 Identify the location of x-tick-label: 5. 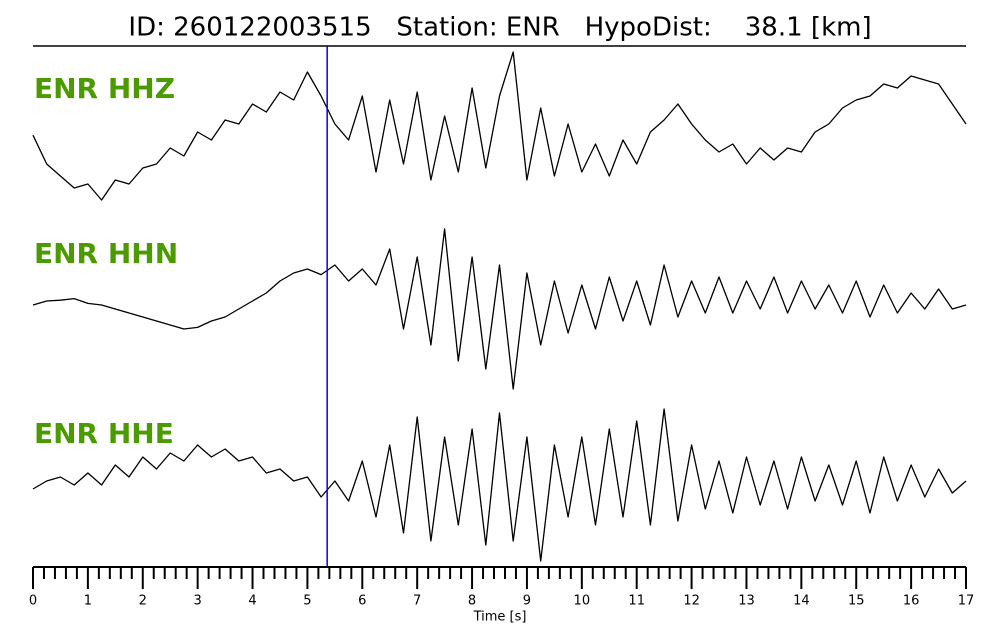
(307, 601).